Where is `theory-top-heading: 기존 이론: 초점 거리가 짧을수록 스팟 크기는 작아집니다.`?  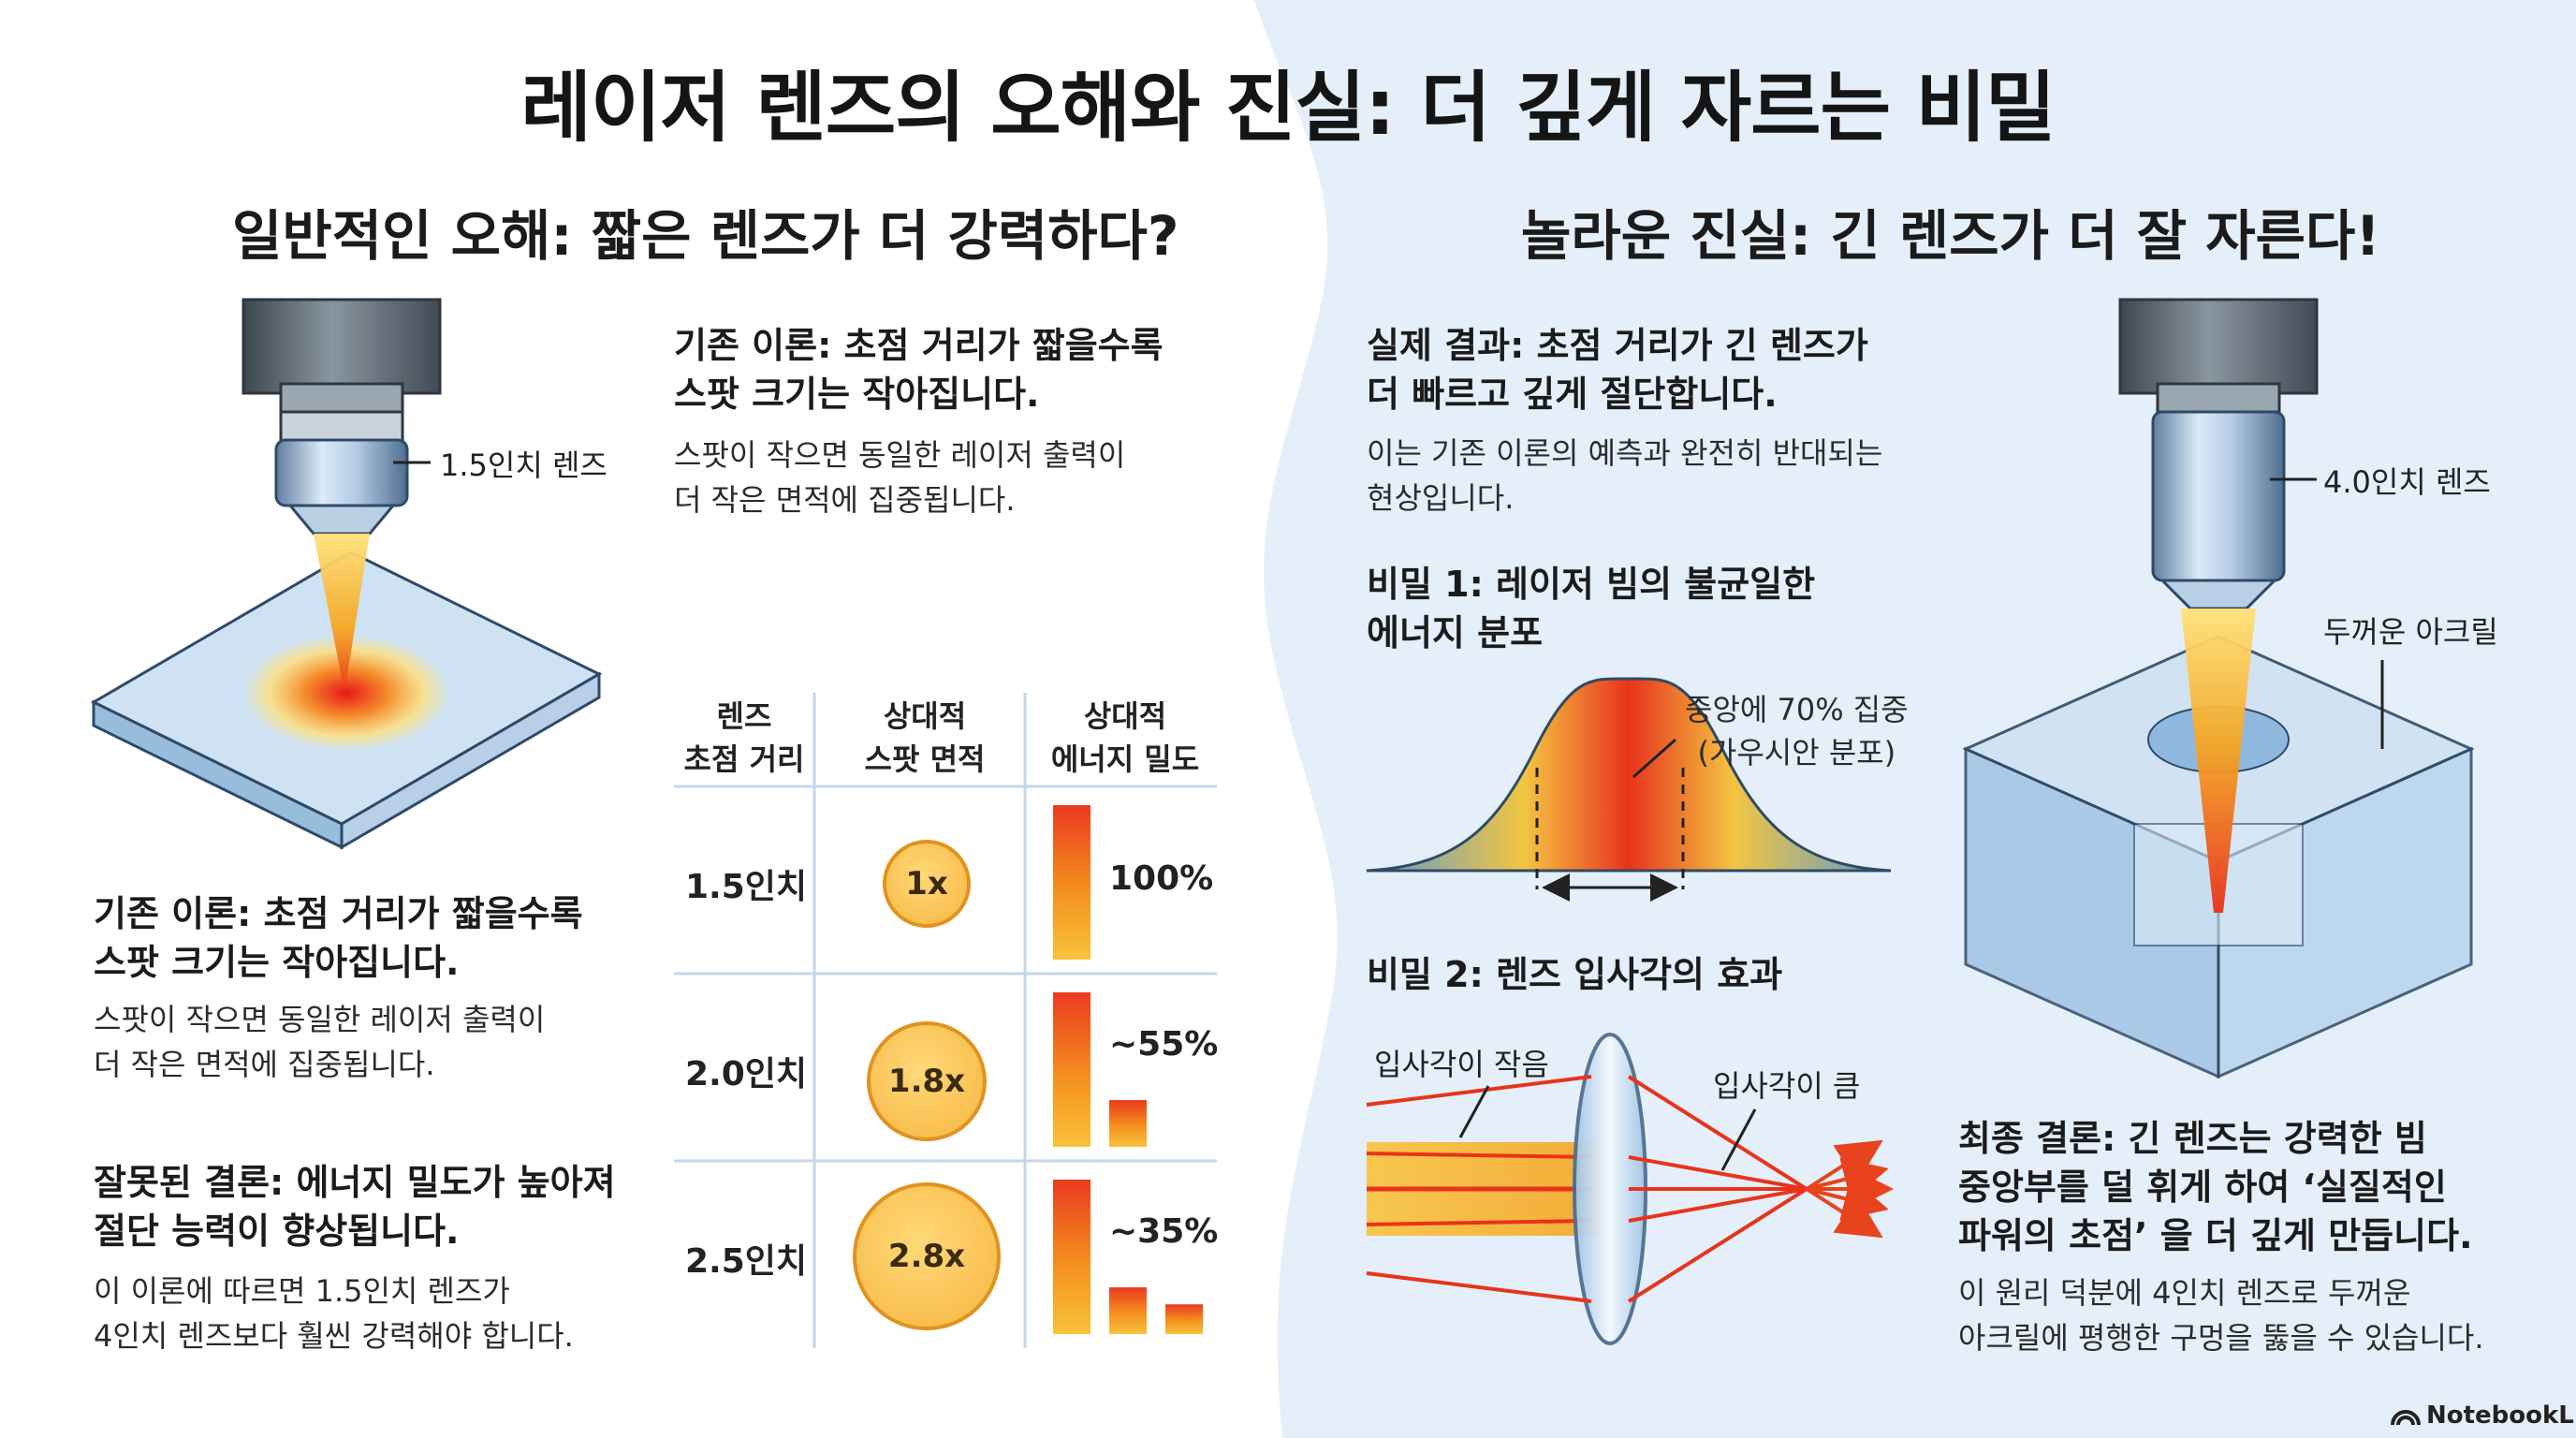 theory-top-heading: 기존 이론: 초점 거리가 짧을수록 스팟 크기는 작아집니다. is located at coordinates (919, 370).